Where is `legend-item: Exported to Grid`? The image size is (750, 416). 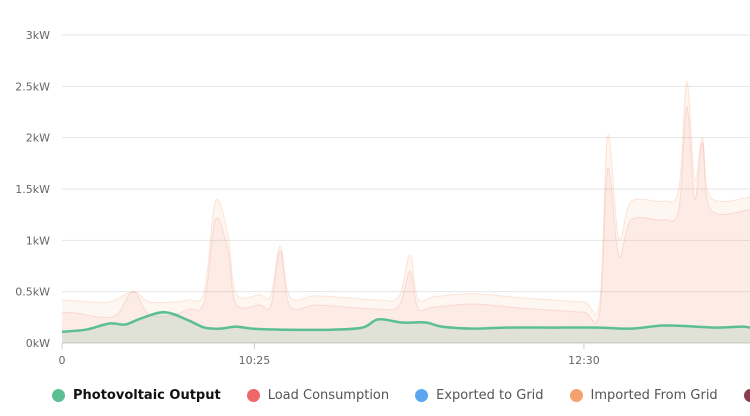
legend-item: Exported to Grid is located at coordinates (479, 395).